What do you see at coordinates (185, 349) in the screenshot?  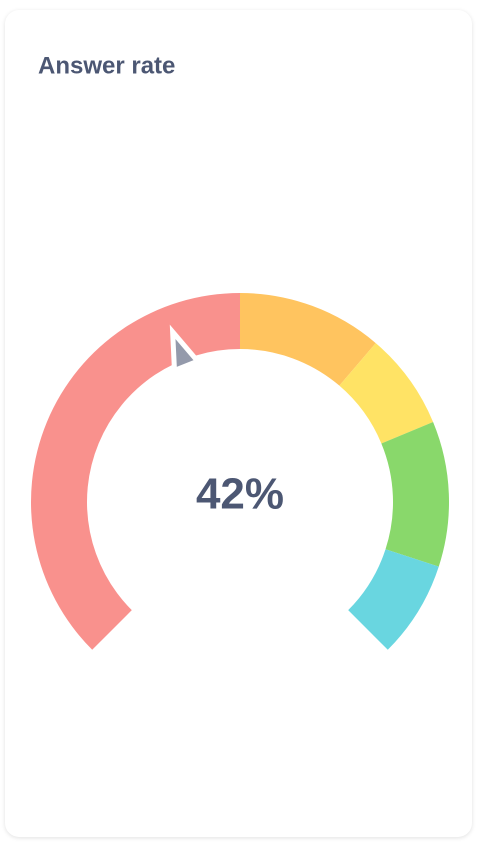 I see `needle` at bounding box center [185, 349].